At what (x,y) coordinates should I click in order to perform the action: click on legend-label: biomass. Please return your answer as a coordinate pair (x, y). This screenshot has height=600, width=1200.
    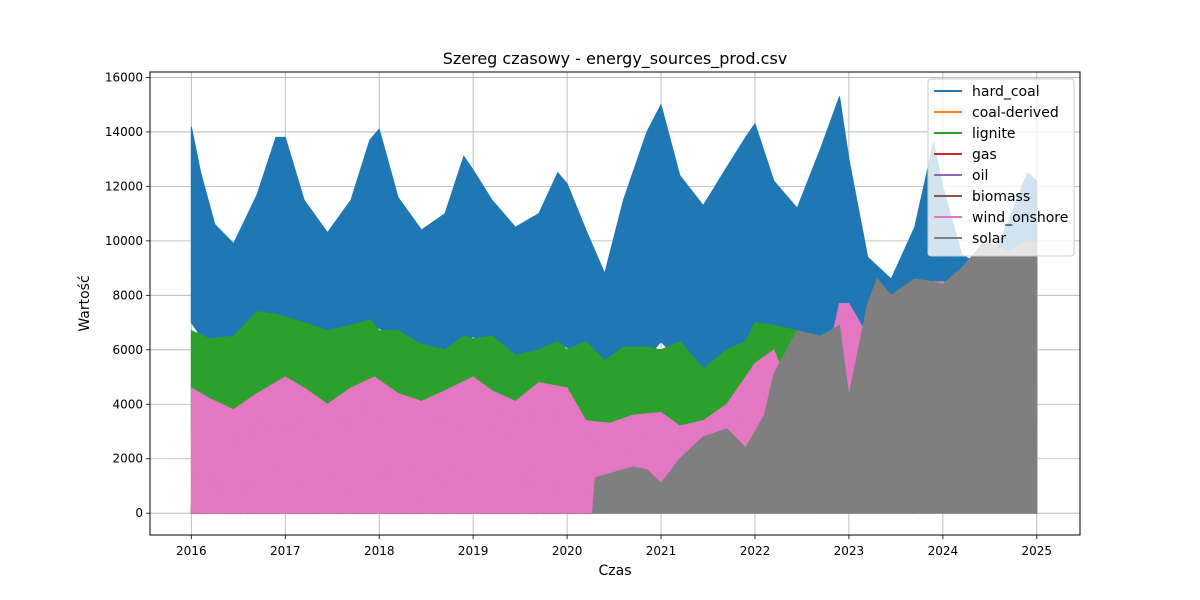
    Looking at the image, I should click on (1001, 197).